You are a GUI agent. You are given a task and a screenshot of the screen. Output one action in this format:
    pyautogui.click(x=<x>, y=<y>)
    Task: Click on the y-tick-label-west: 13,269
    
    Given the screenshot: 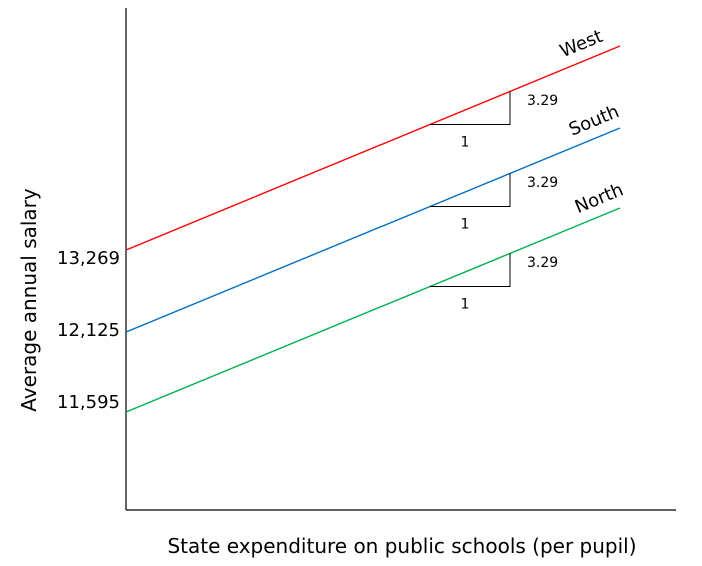 What is the action you would take?
    pyautogui.click(x=88, y=258)
    